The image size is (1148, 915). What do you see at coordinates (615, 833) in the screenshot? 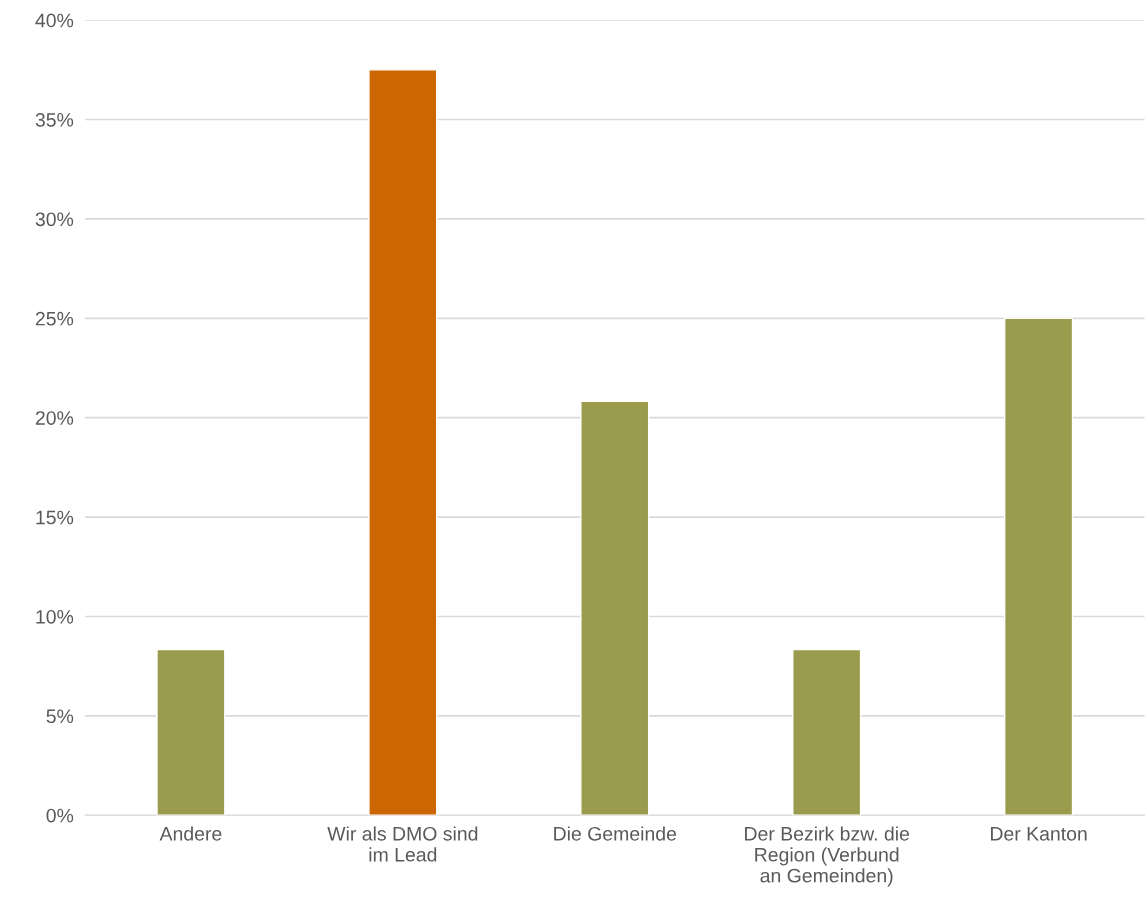
I see `x-tick-label: Die Gemeinde` at bounding box center [615, 833].